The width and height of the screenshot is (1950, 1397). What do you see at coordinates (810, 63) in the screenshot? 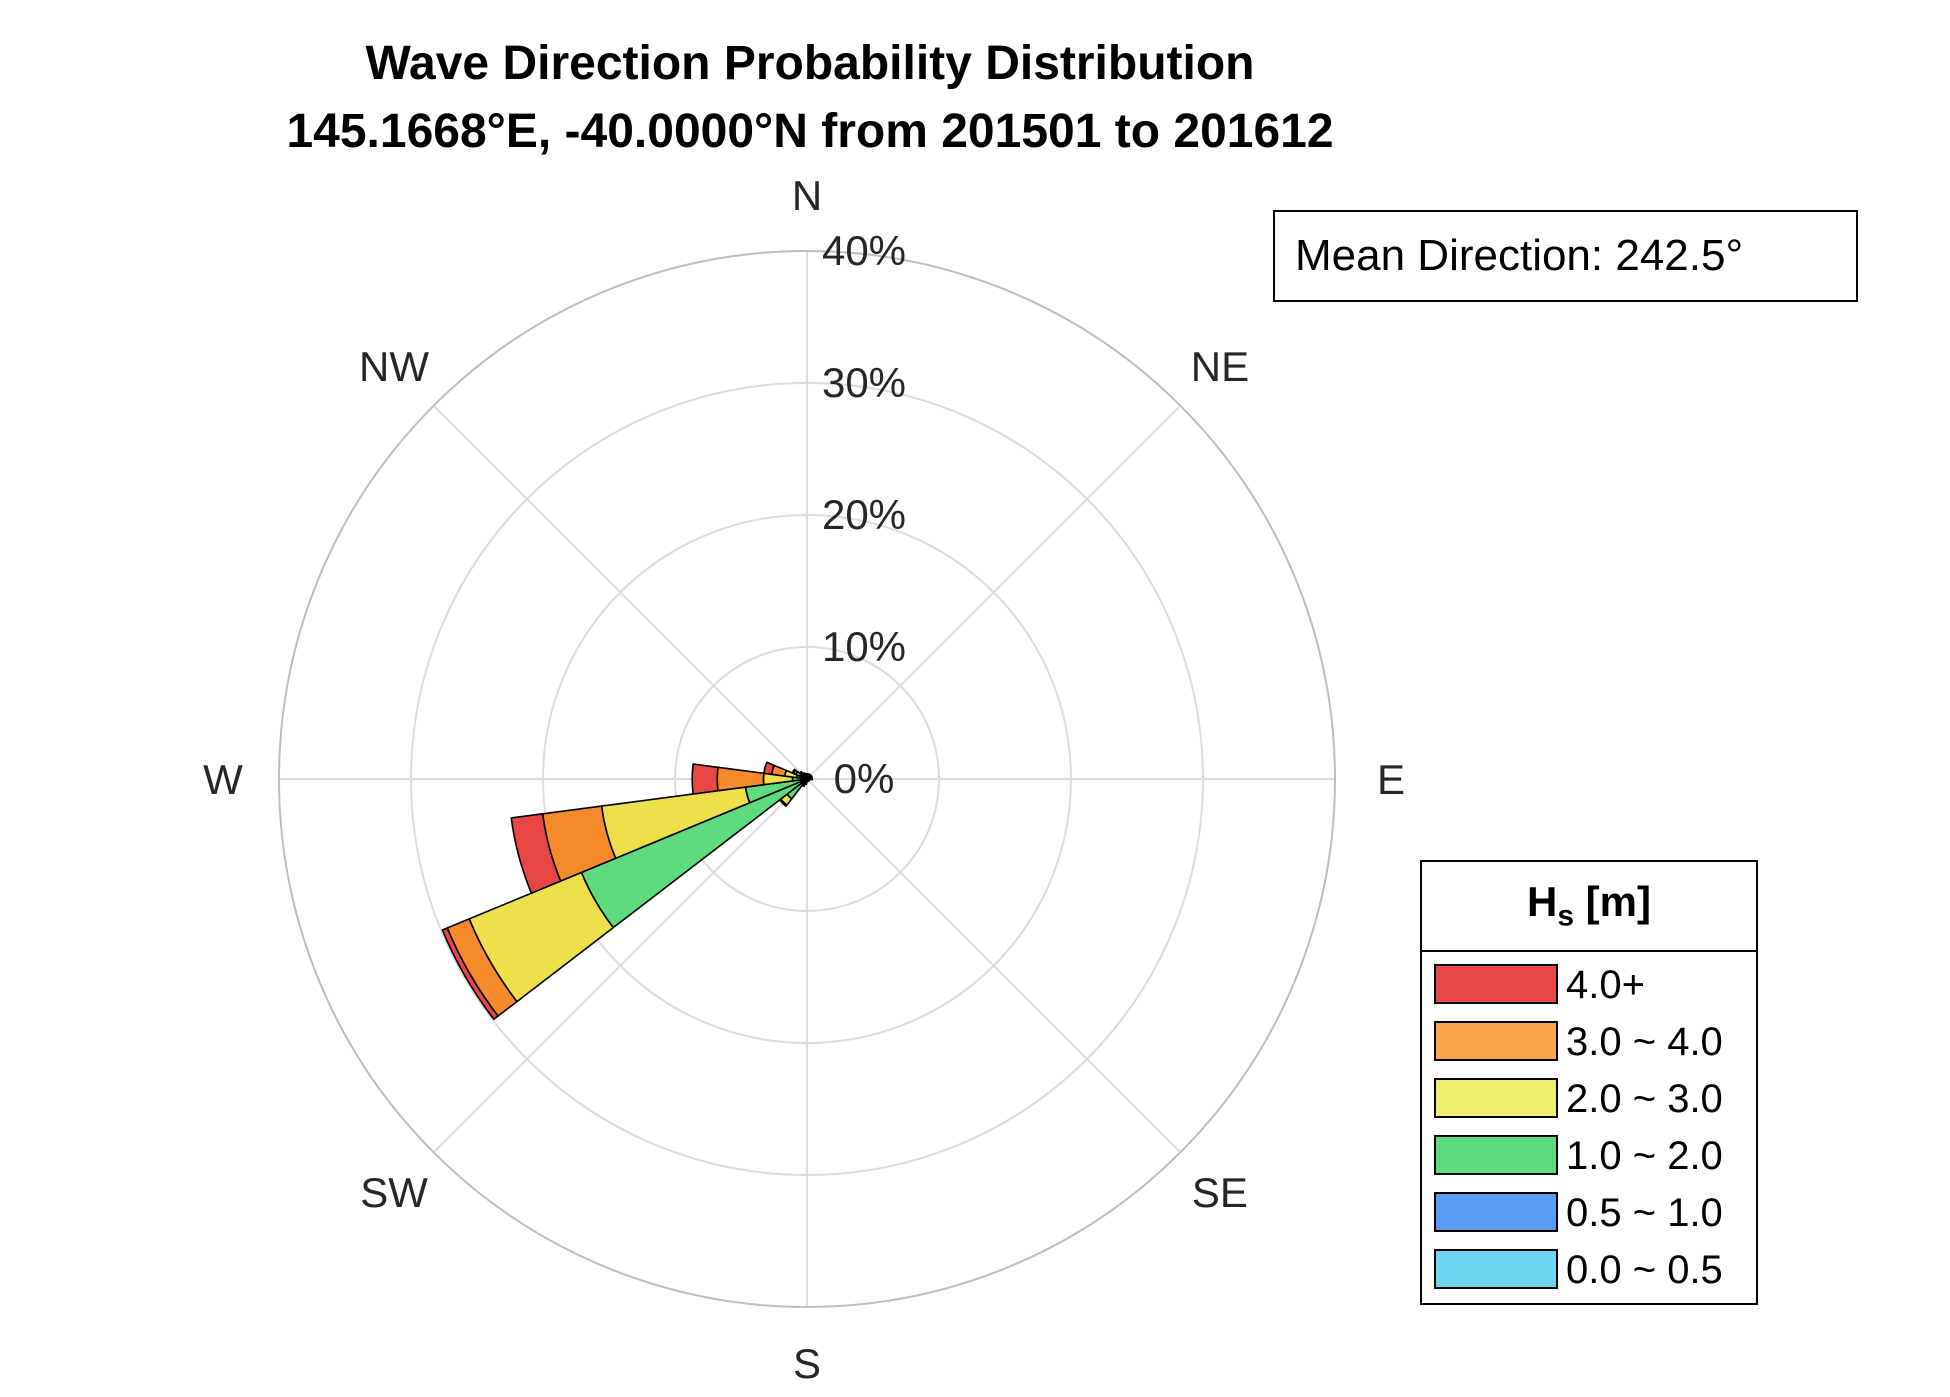
I see `chart-title-line1: Wave Direction Probability Distribution` at bounding box center [810, 63].